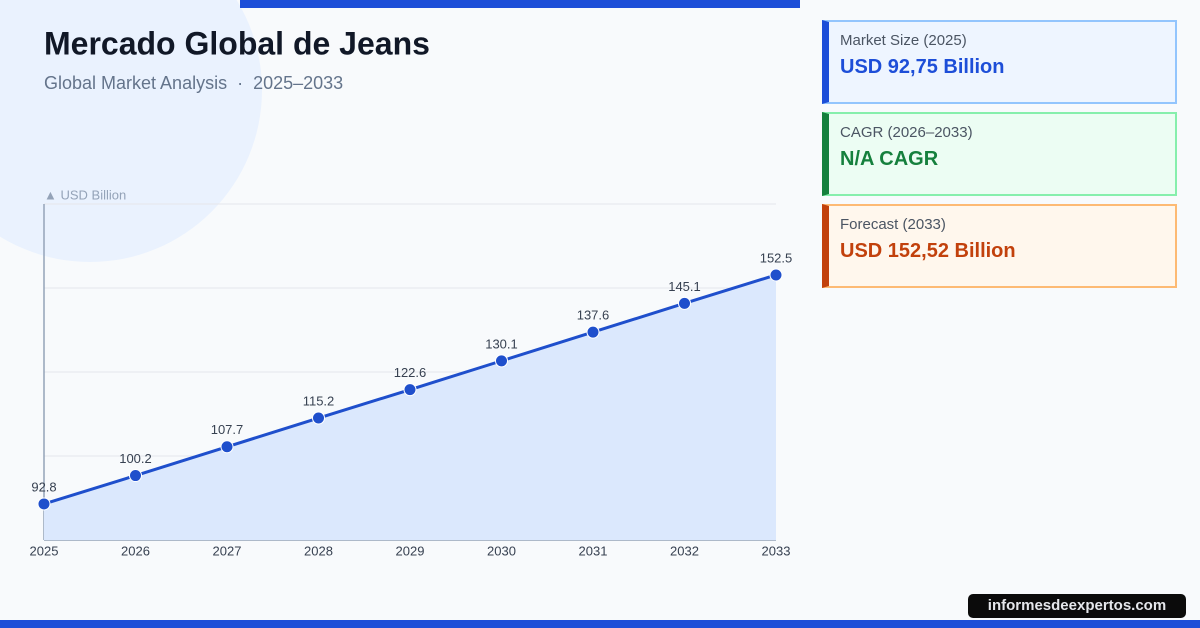  I want to click on decor-circle, so click(131, 131).